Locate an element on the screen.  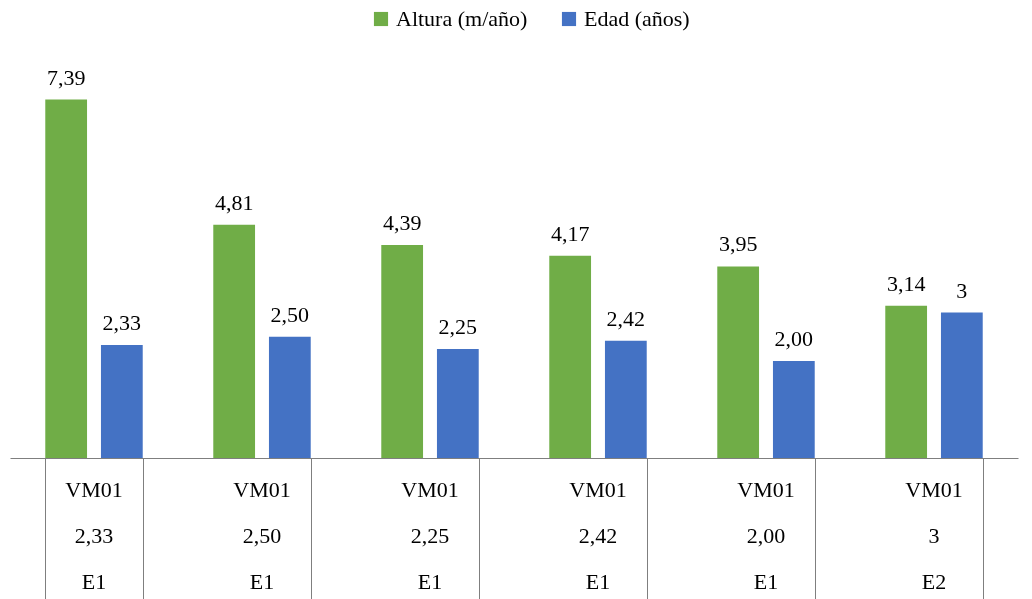
data-label: 7,39 is located at coordinates (66, 77).